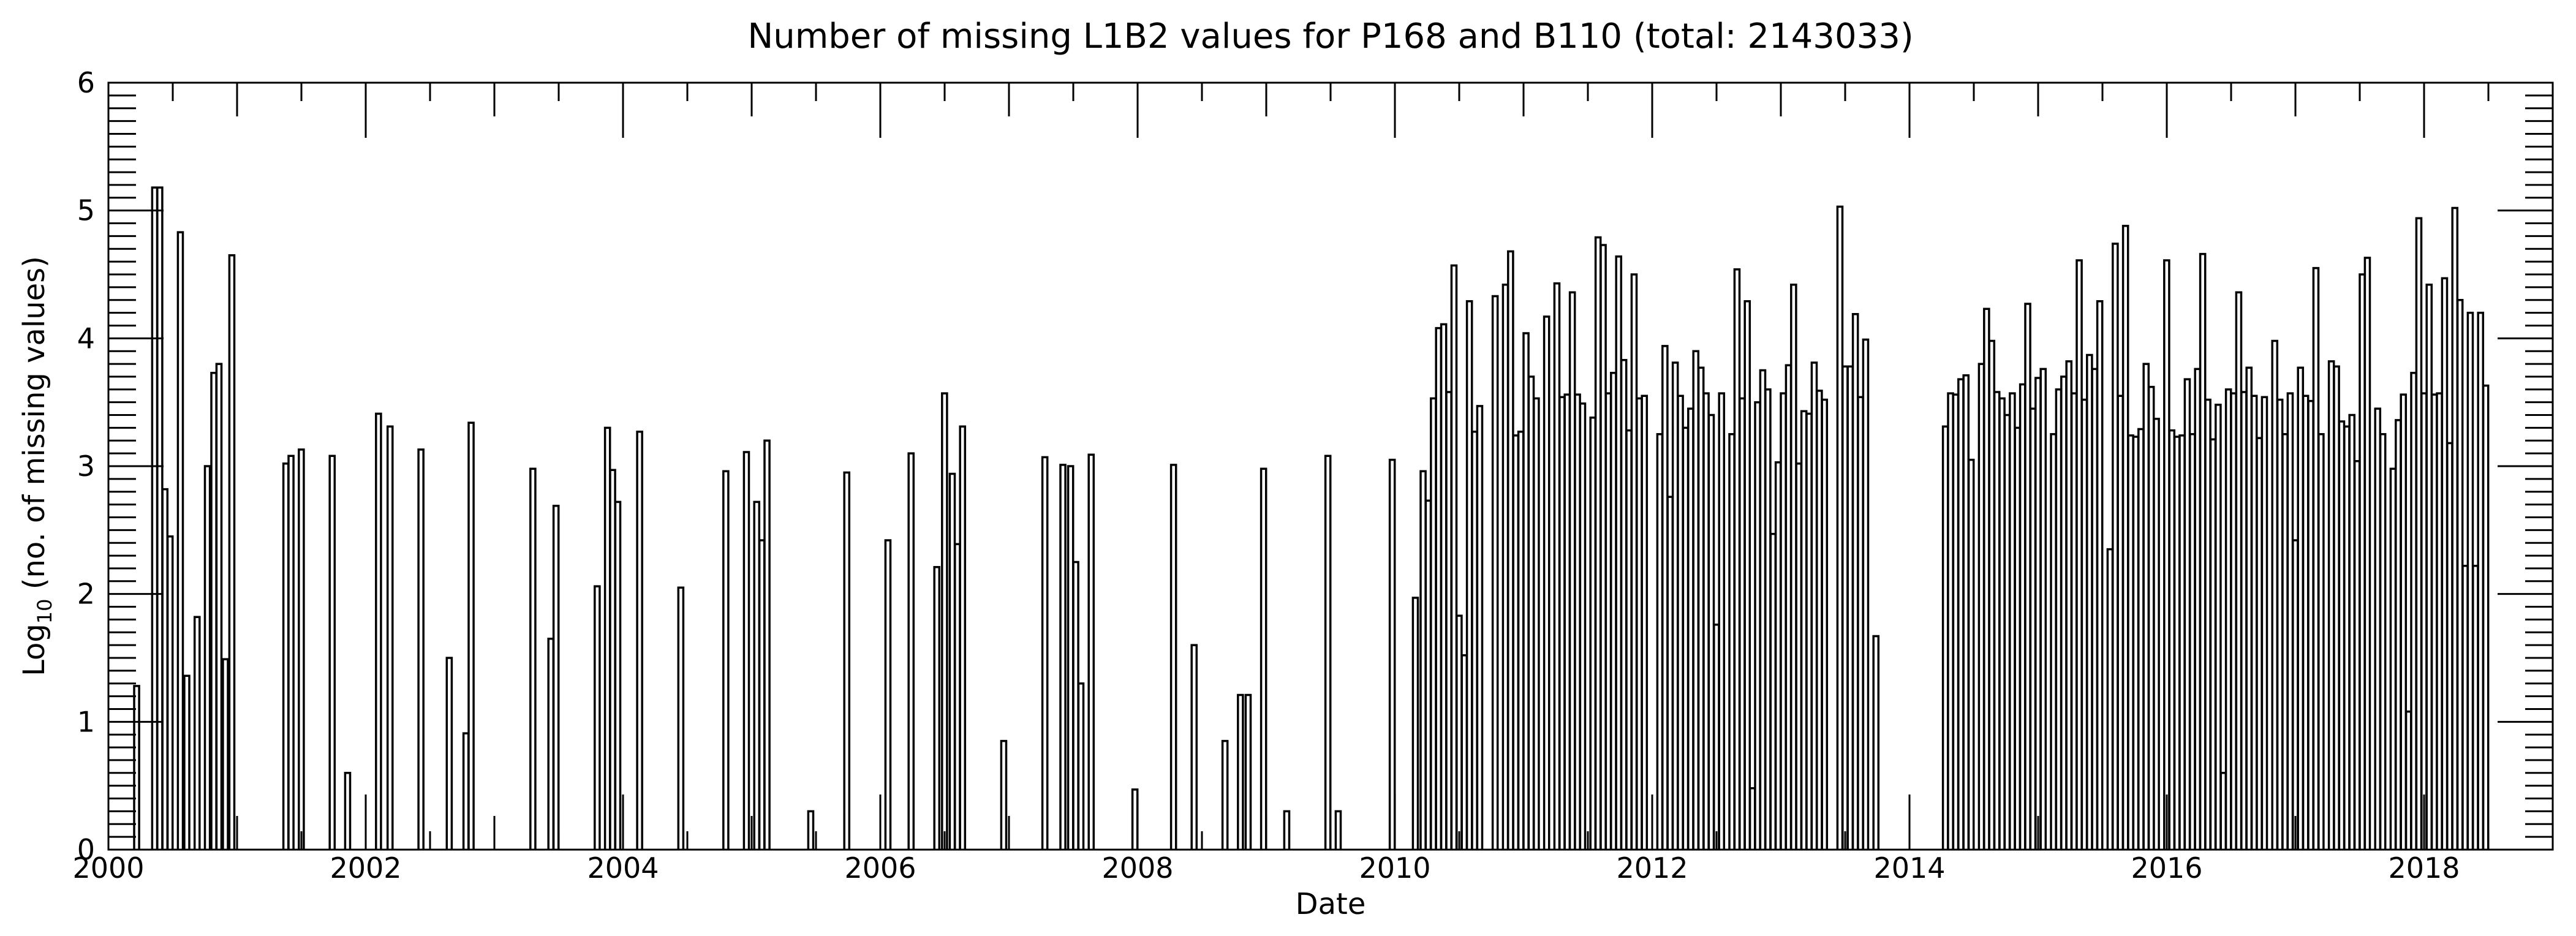  What do you see at coordinates (86, 721) in the screenshot?
I see `y-tick-label: 1` at bounding box center [86, 721].